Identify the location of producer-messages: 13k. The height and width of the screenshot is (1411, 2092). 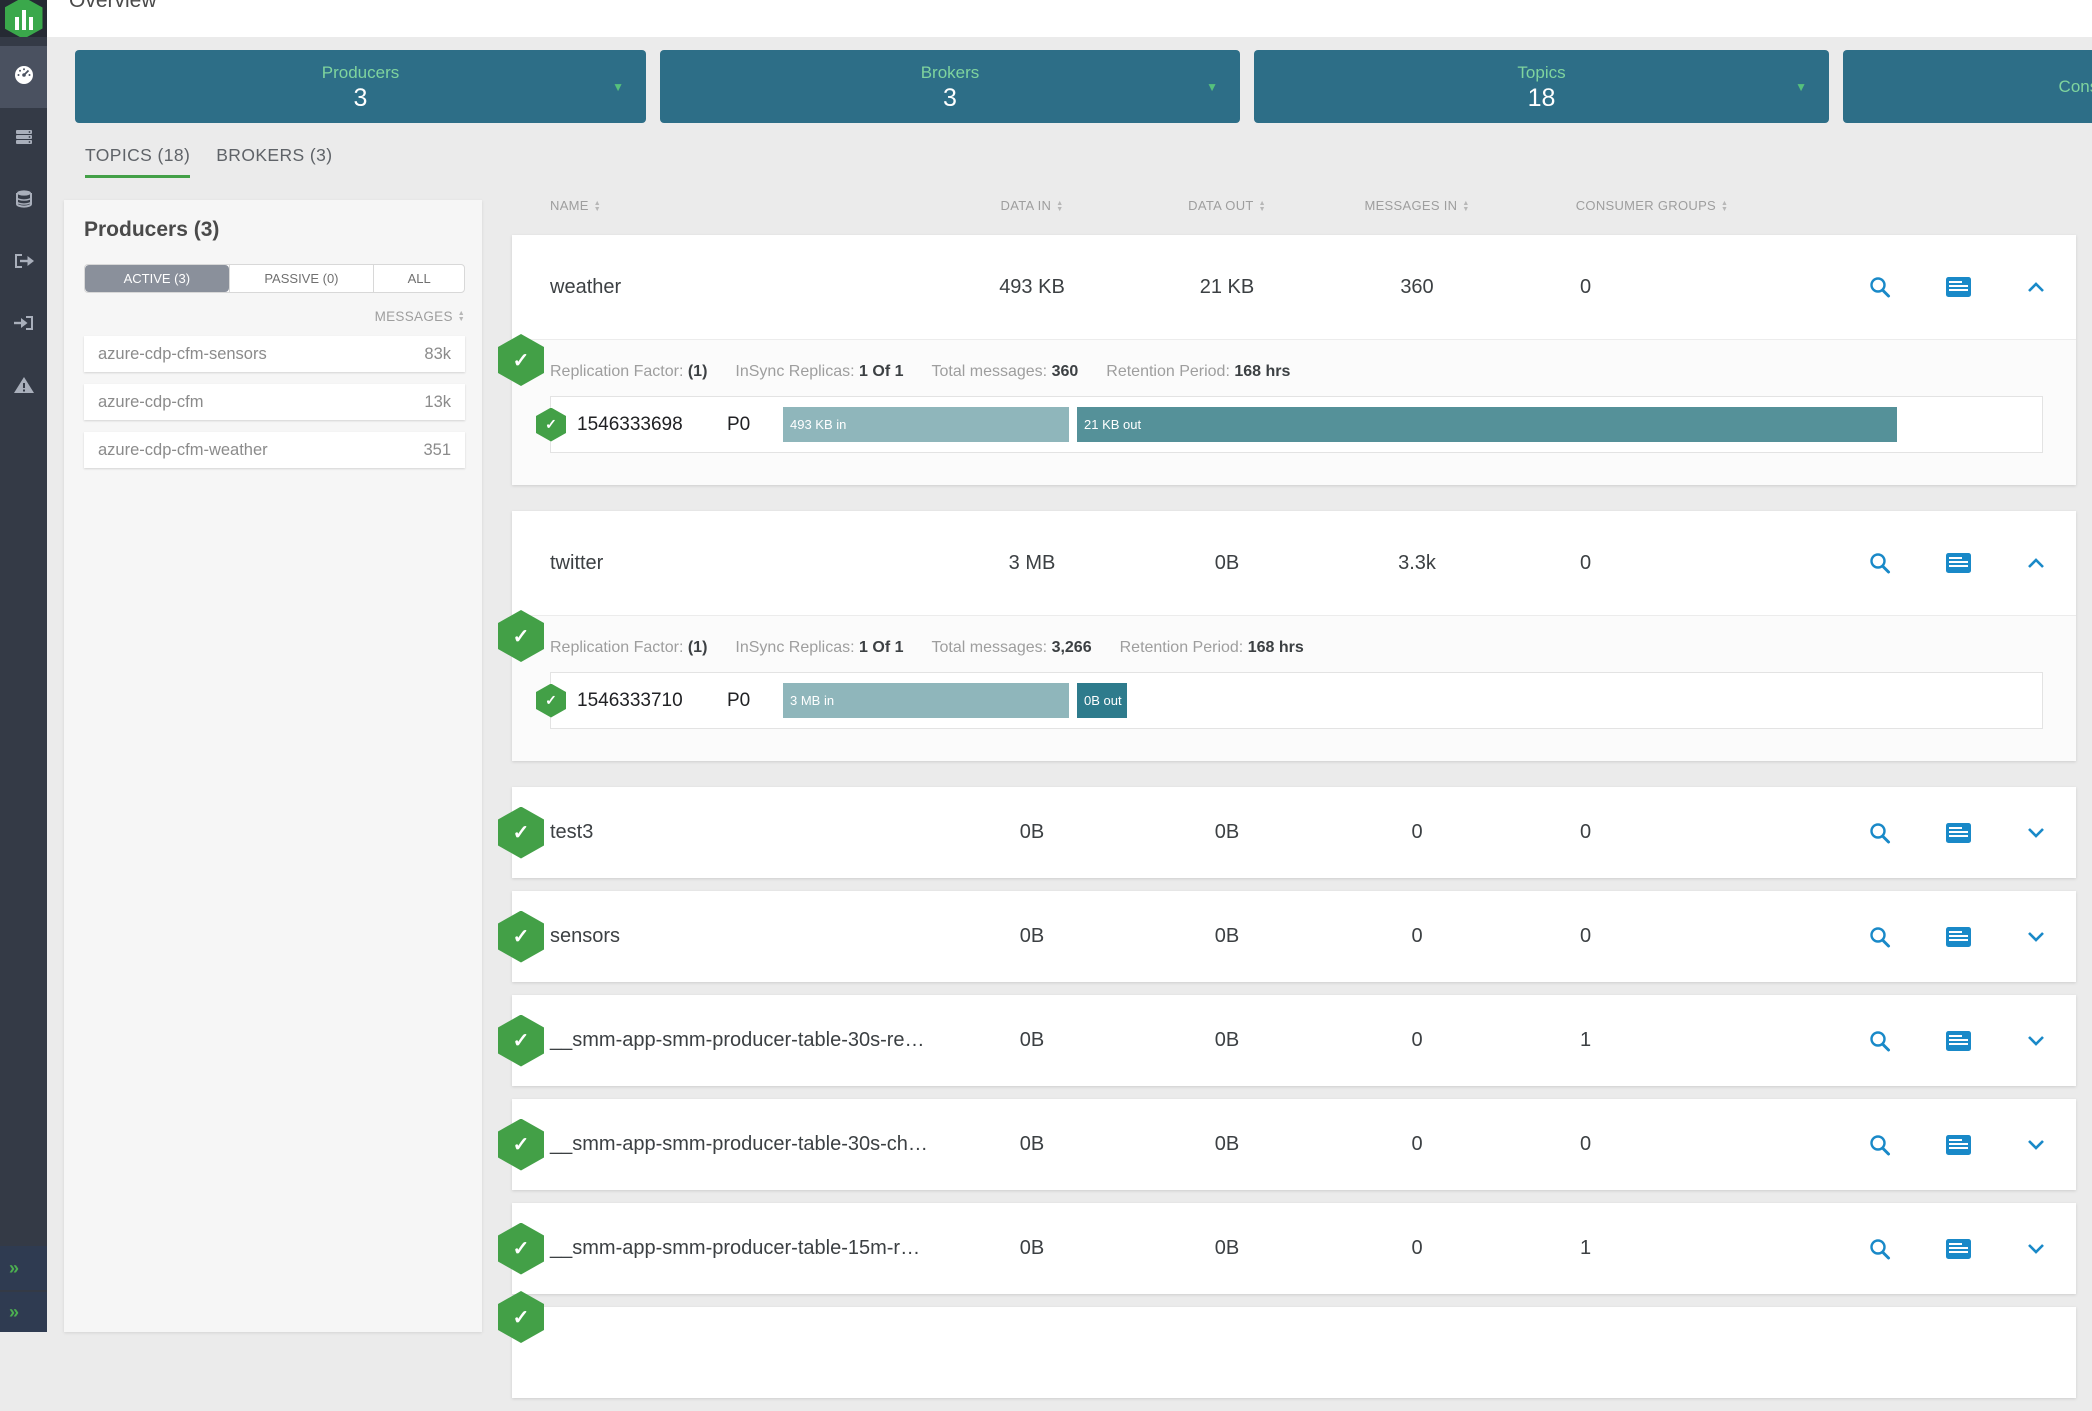
(437, 401).